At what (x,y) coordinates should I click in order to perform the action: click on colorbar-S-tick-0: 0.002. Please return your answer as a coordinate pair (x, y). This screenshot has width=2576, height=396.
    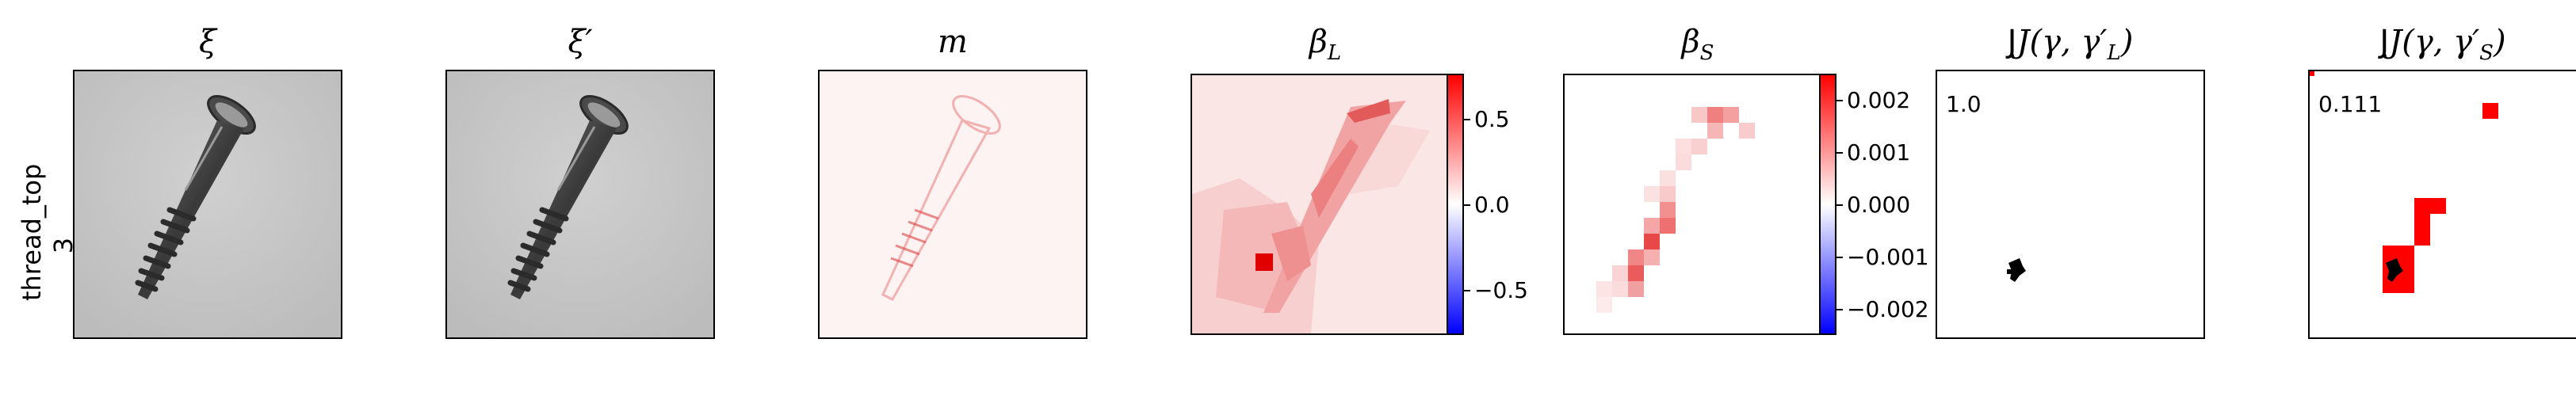
    Looking at the image, I should click on (1879, 100).